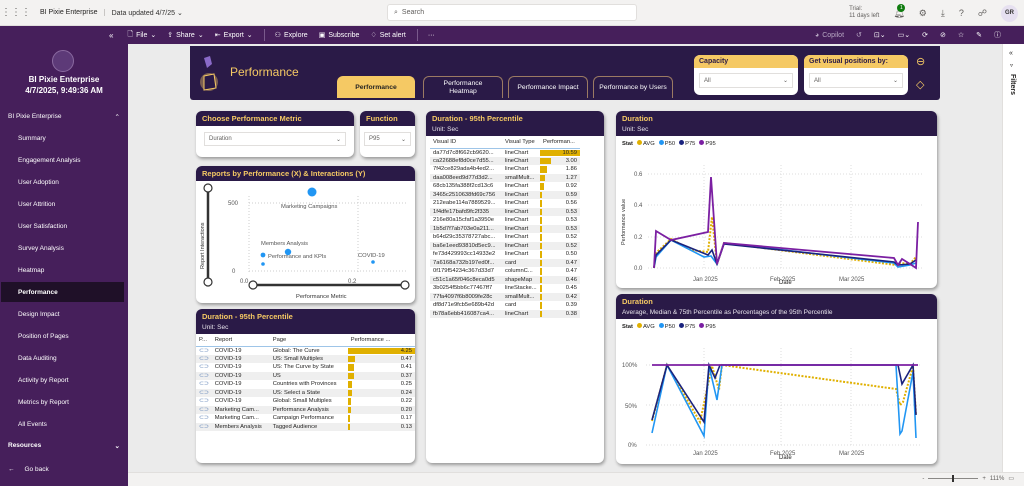 The image size is (1024, 486). Describe the element at coordinates (548, 87) in the screenshot. I see `tab-performance-impact: Performance Impact` at that location.